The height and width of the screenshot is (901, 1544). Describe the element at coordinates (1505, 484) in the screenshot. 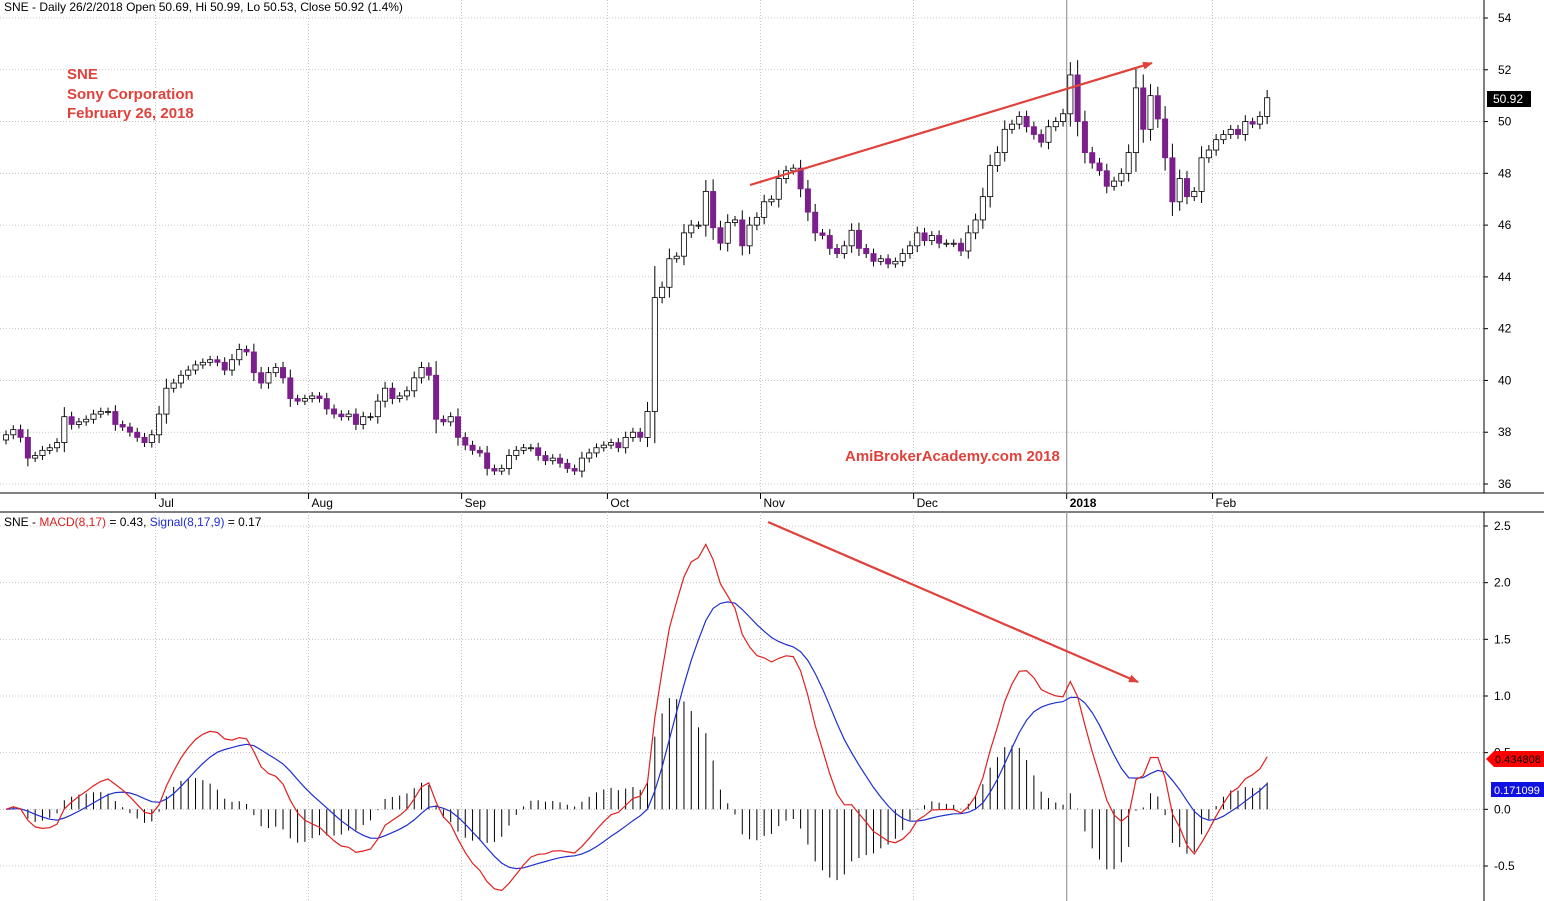

I see `price-tick-label: 36` at that location.